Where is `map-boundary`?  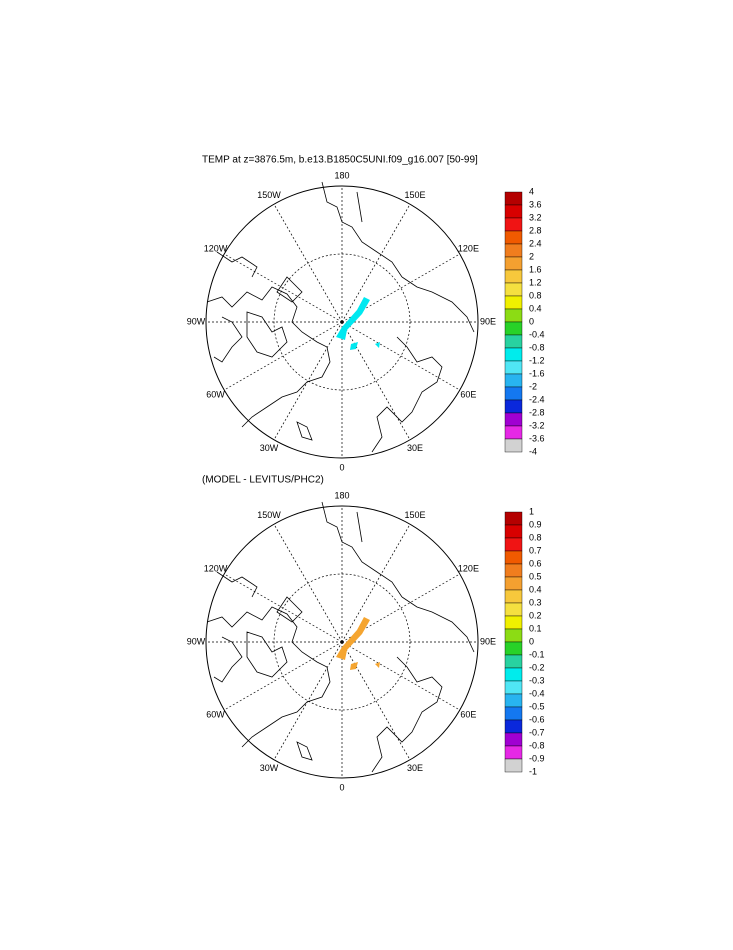
map-boundary is located at coordinates (342, 642).